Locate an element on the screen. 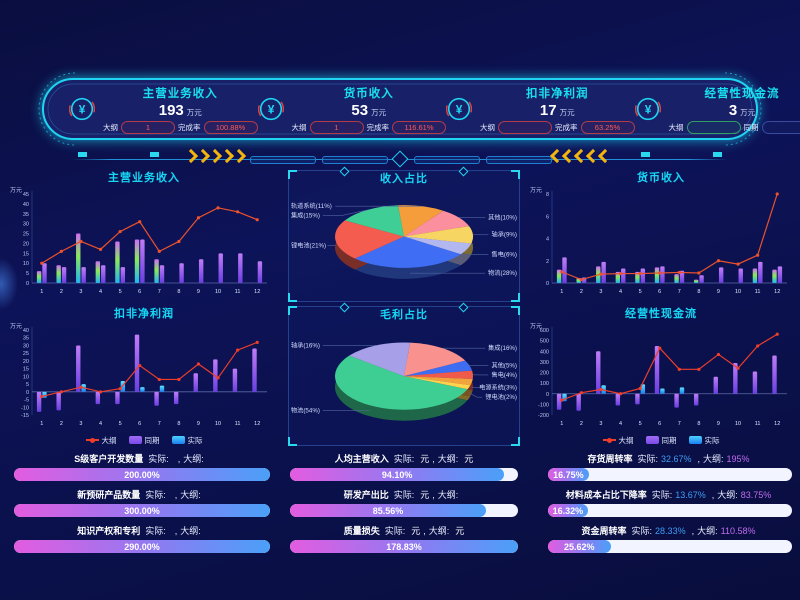 The image size is (800, 600). target-pill: 1 is located at coordinates (148, 127).